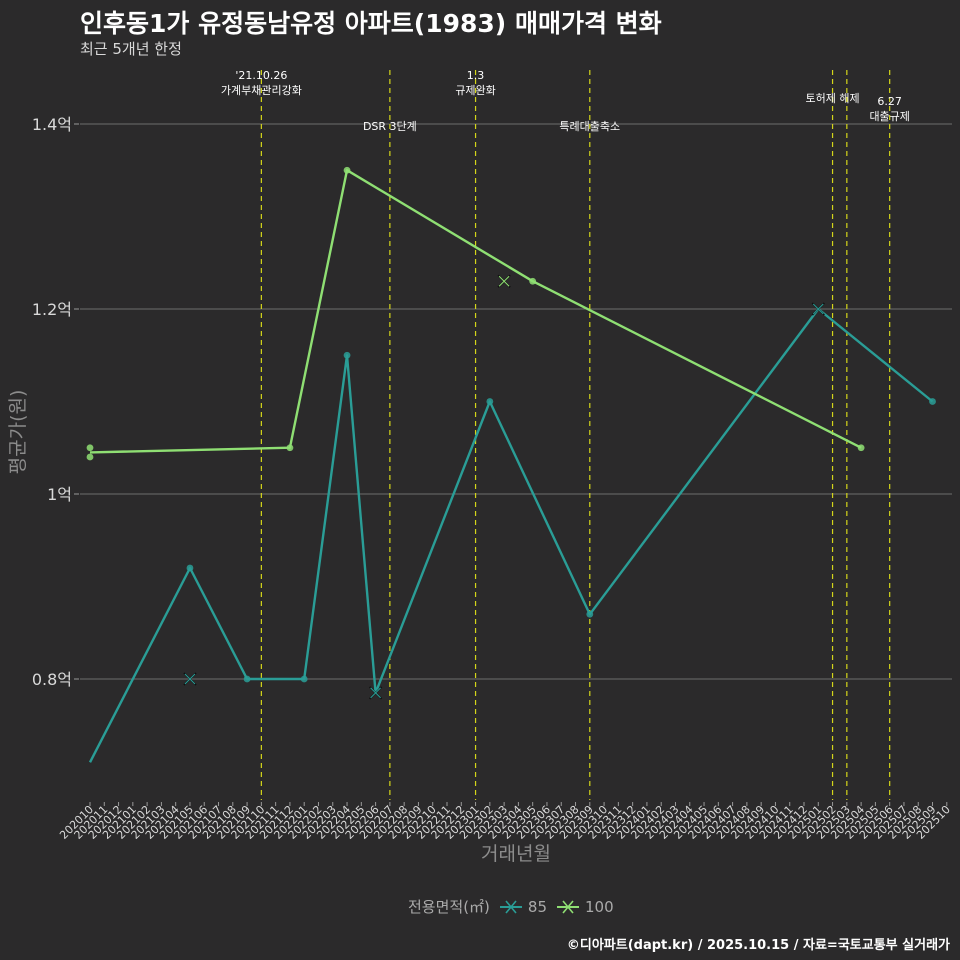 Image resolution: width=960 pixels, height=960 pixels. I want to click on event-annotation: DSR 3단계, so click(390, 126).